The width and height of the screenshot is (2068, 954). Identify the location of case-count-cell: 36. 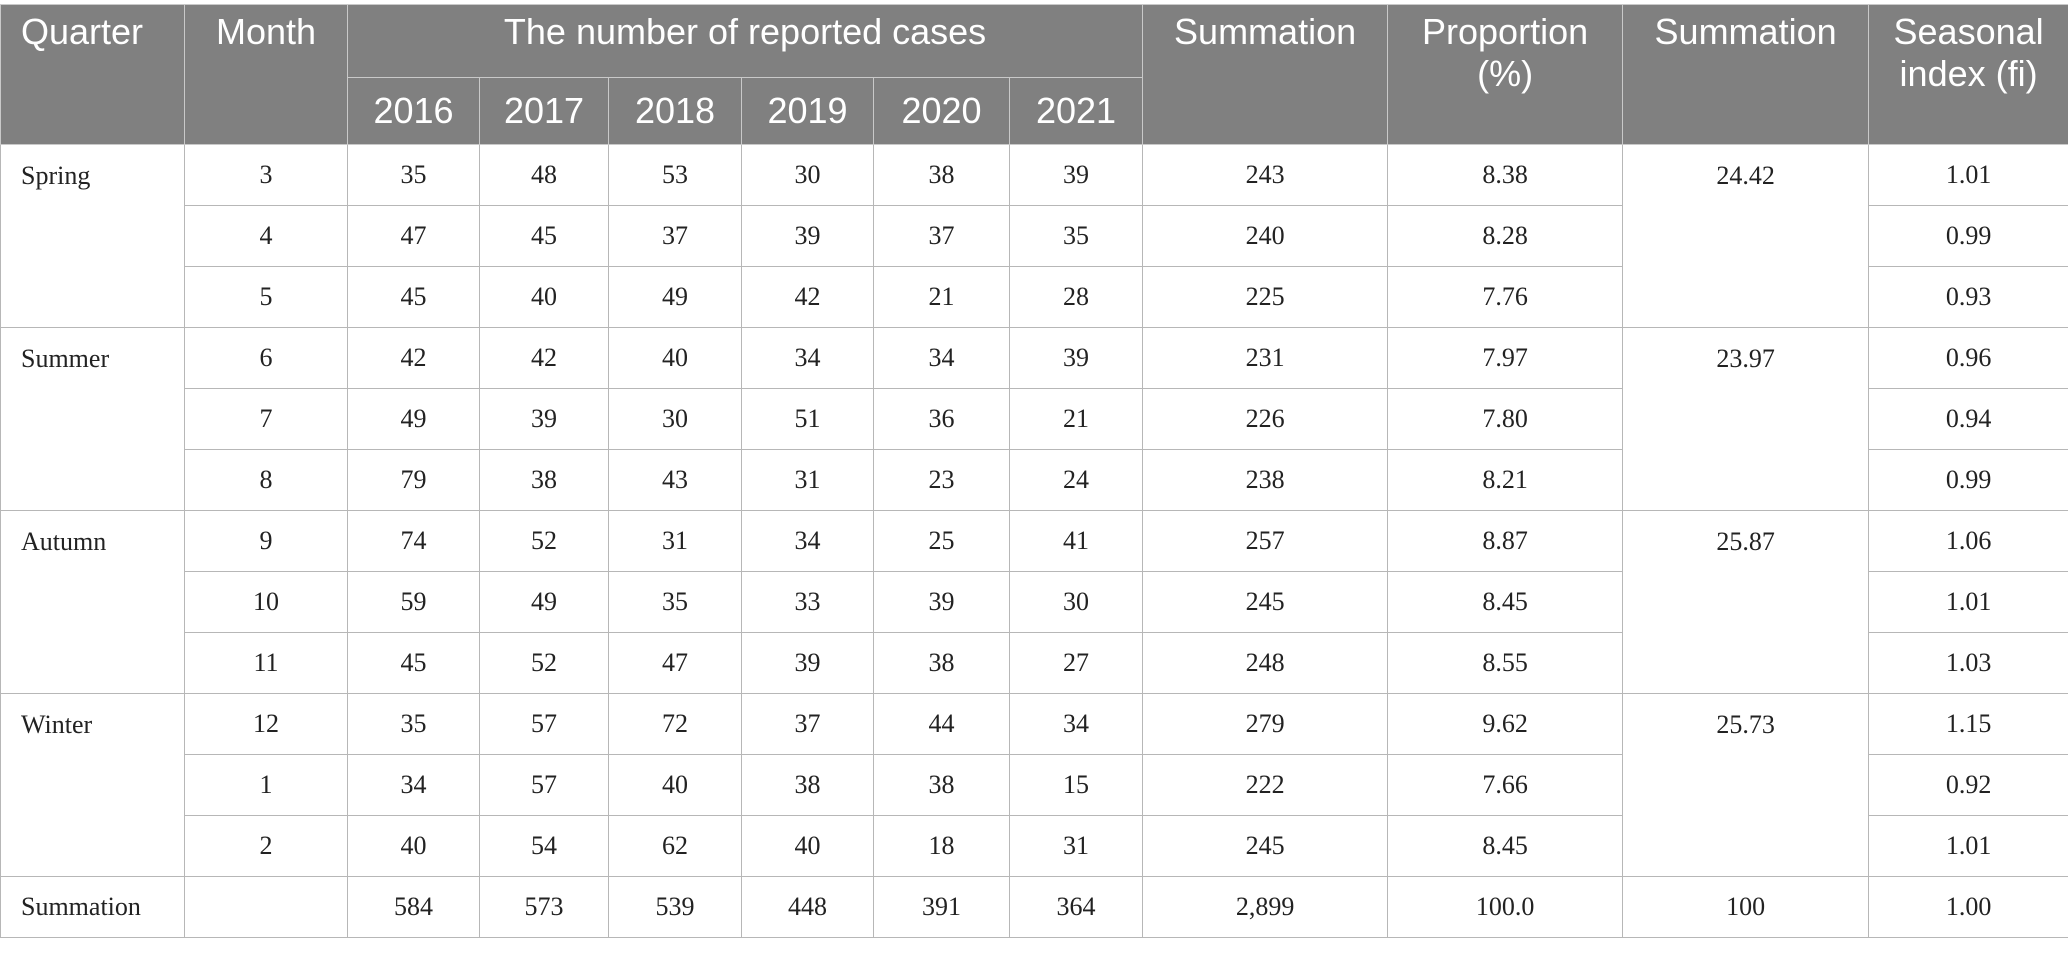
(941, 419).